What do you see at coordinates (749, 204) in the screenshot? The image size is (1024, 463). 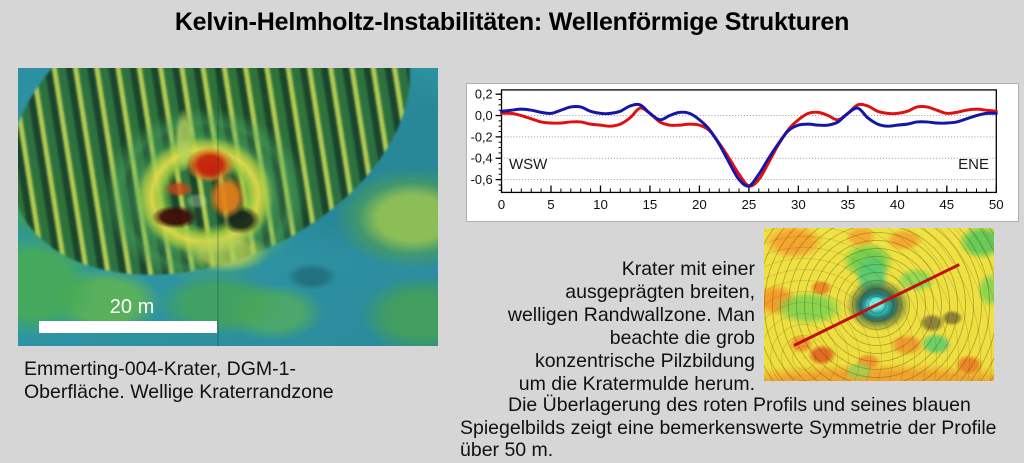 I see `svg-text: 25` at bounding box center [749, 204].